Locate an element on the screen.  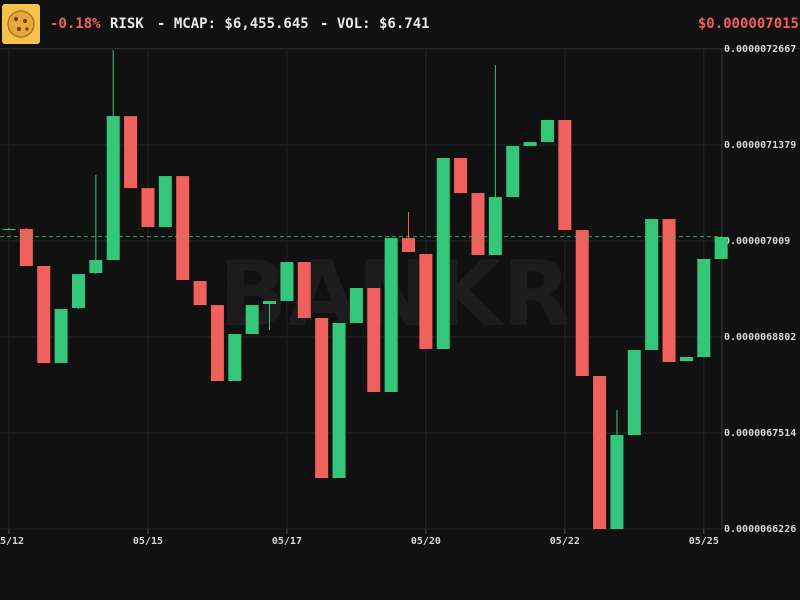
y-tick-label: 0.0000068802 is located at coordinates (760, 337).